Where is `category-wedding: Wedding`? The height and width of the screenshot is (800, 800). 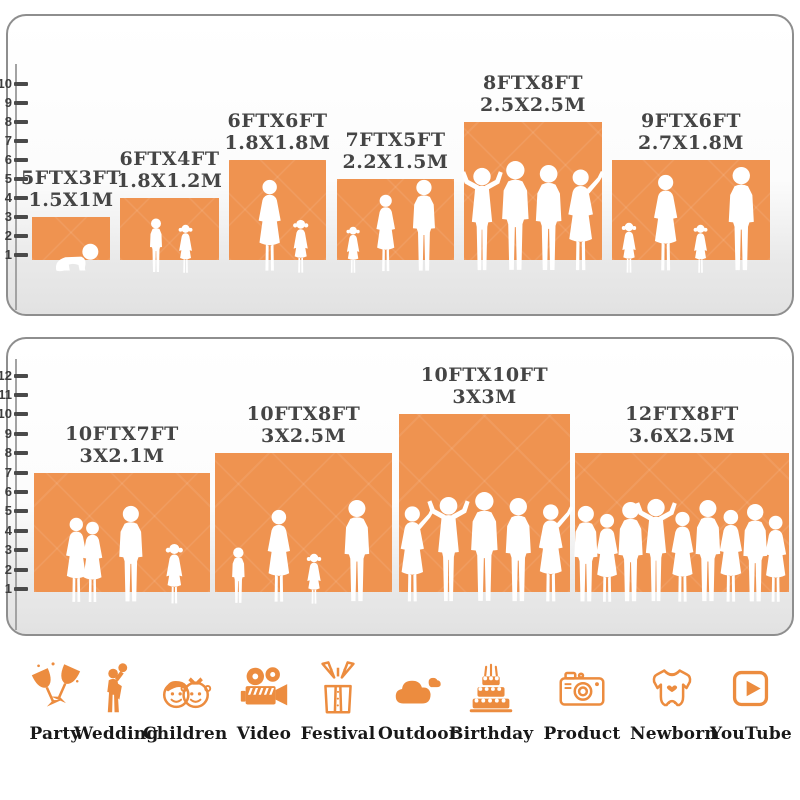
category-wedding: Wedding is located at coordinates (116, 702).